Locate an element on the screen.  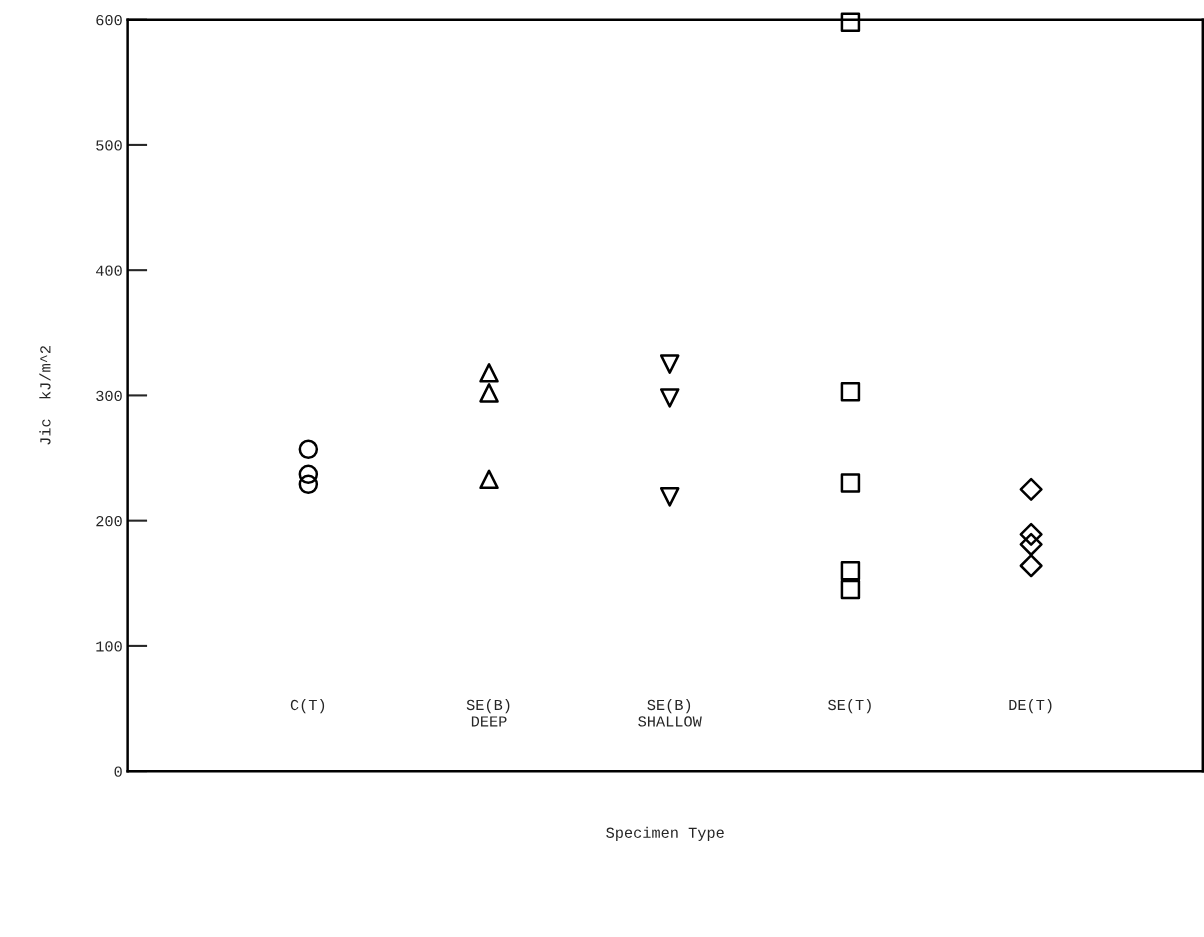
x-tick-label: SE(B) SHALLOW is located at coordinates (670, 712).